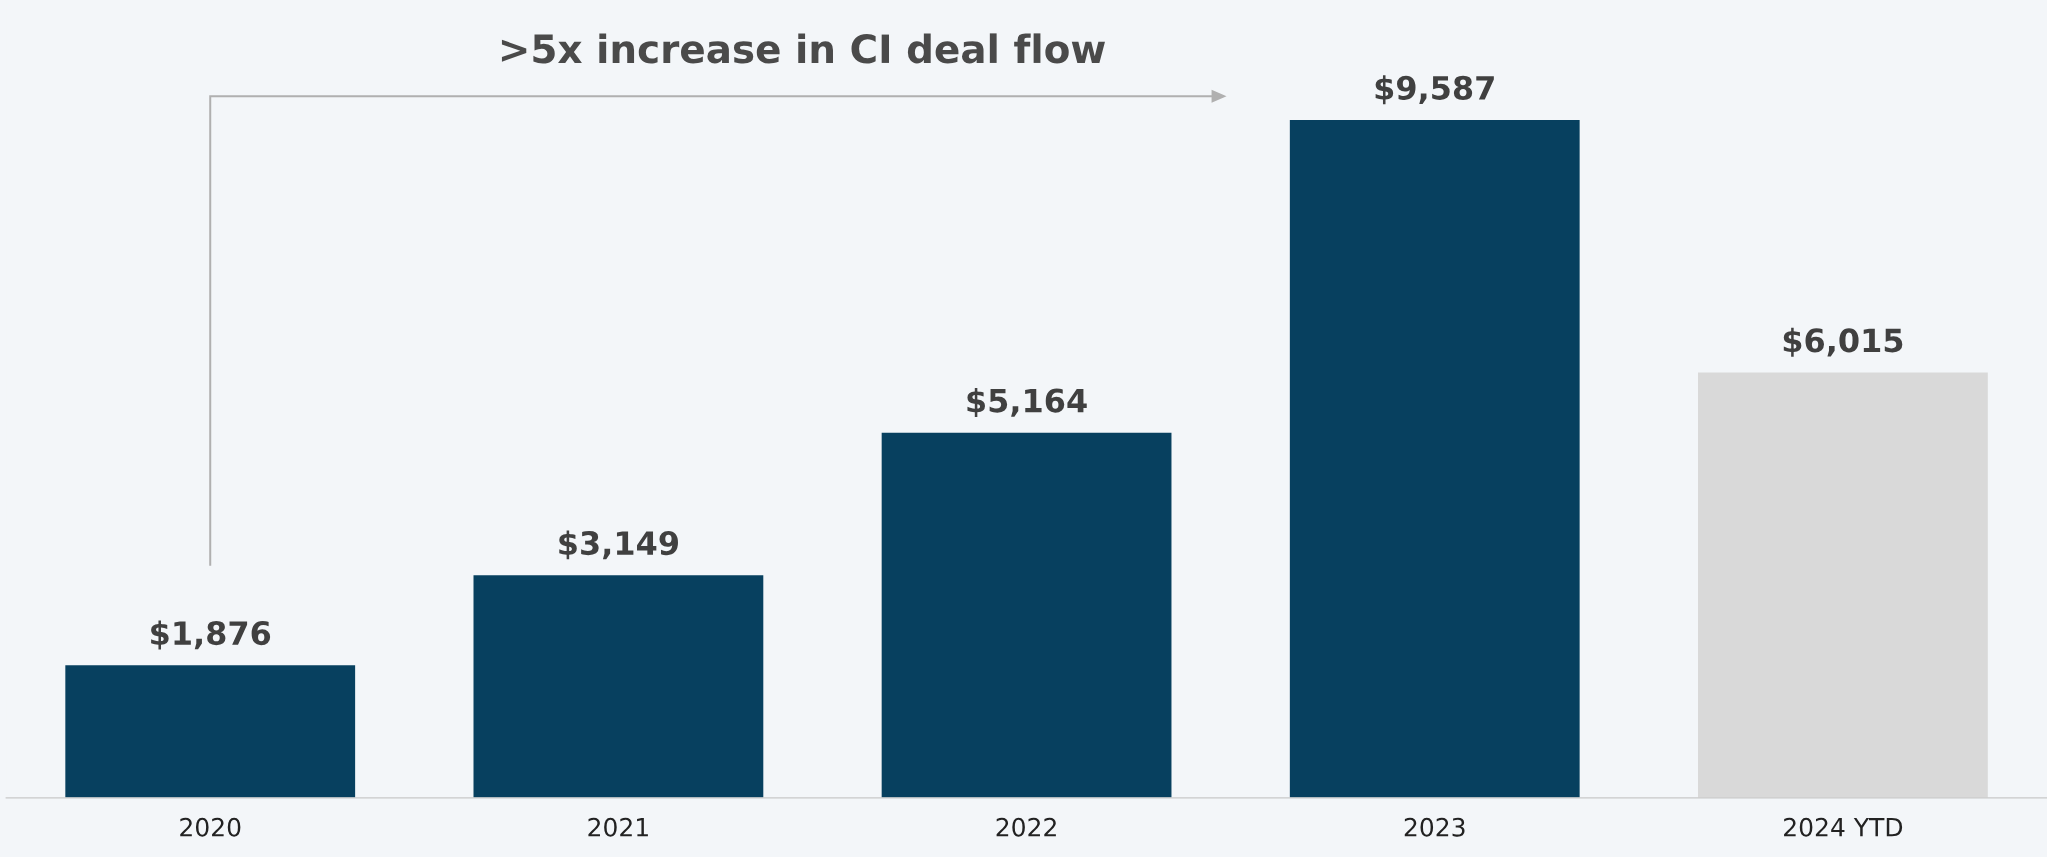 The height and width of the screenshot is (857, 2047). What do you see at coordinates (618, 827) in the screenshot?
I see `x-tick-label: 2021` at bounding box center [618, 827].